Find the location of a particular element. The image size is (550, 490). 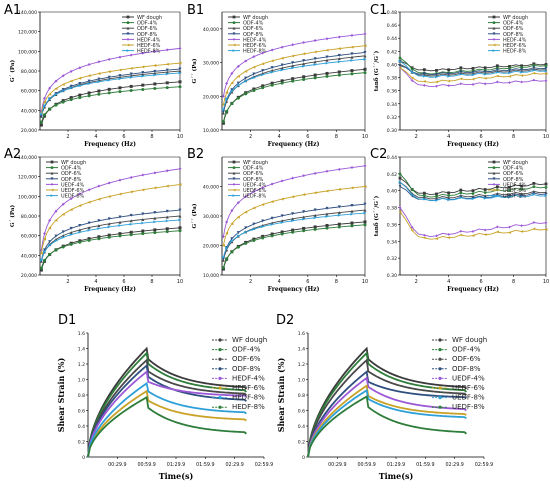

y-tick-label: 1.2 is located at coordinates (301, 365).